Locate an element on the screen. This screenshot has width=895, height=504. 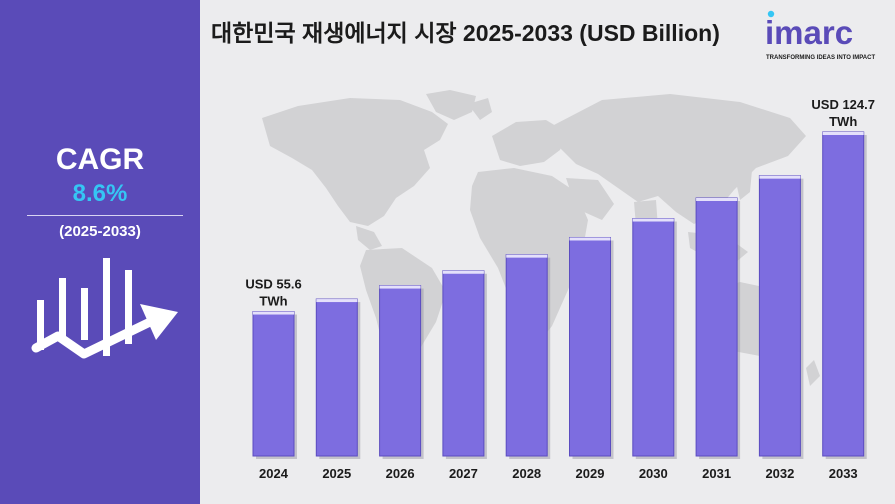
imarc-logo: imarc TRANSFORMING IDEAS INTO IMPACT is located at coordinates (820, 35).